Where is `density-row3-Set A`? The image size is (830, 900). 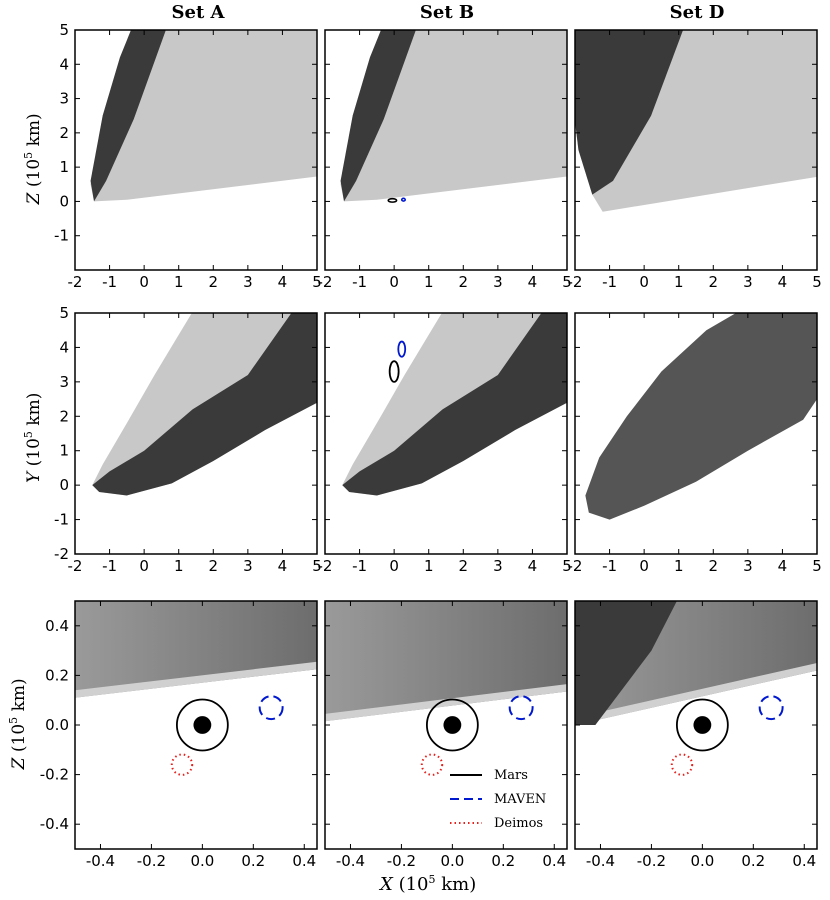
density-row3-Set A is located at coordinates (196, 649).